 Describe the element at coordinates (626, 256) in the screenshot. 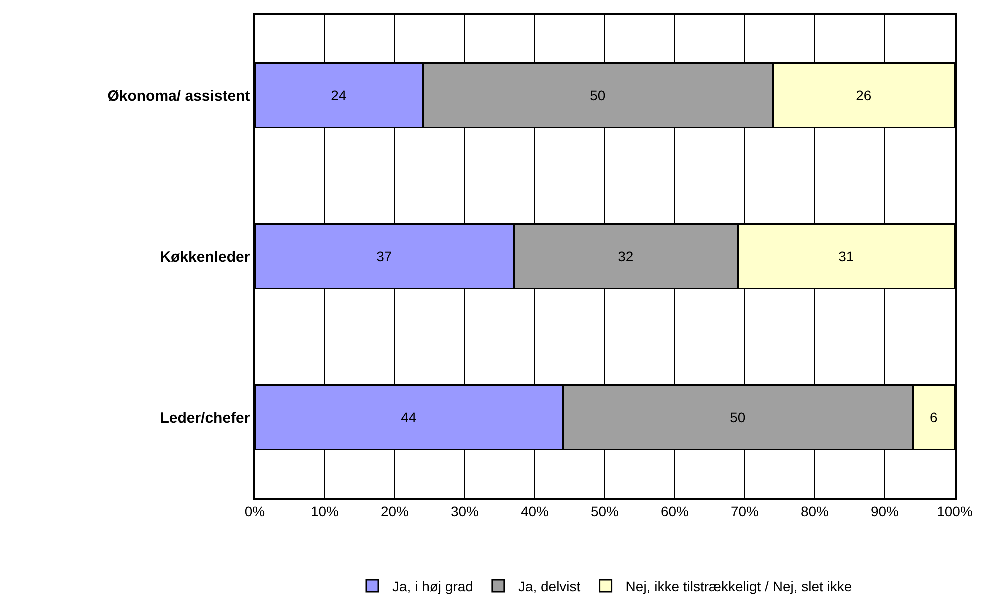

I see `data-label: 32` at that location.